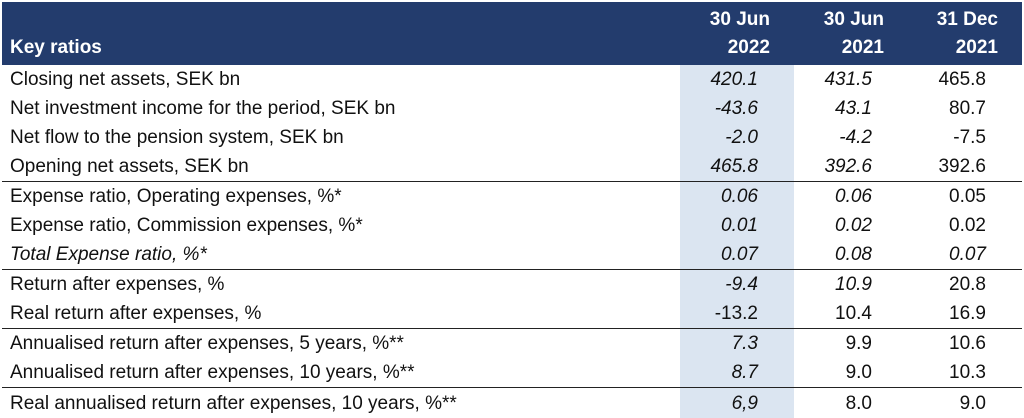  Describe the element at coordinates (737, 343) in the screenshot. I see `cell-value: 7.3` at that location.